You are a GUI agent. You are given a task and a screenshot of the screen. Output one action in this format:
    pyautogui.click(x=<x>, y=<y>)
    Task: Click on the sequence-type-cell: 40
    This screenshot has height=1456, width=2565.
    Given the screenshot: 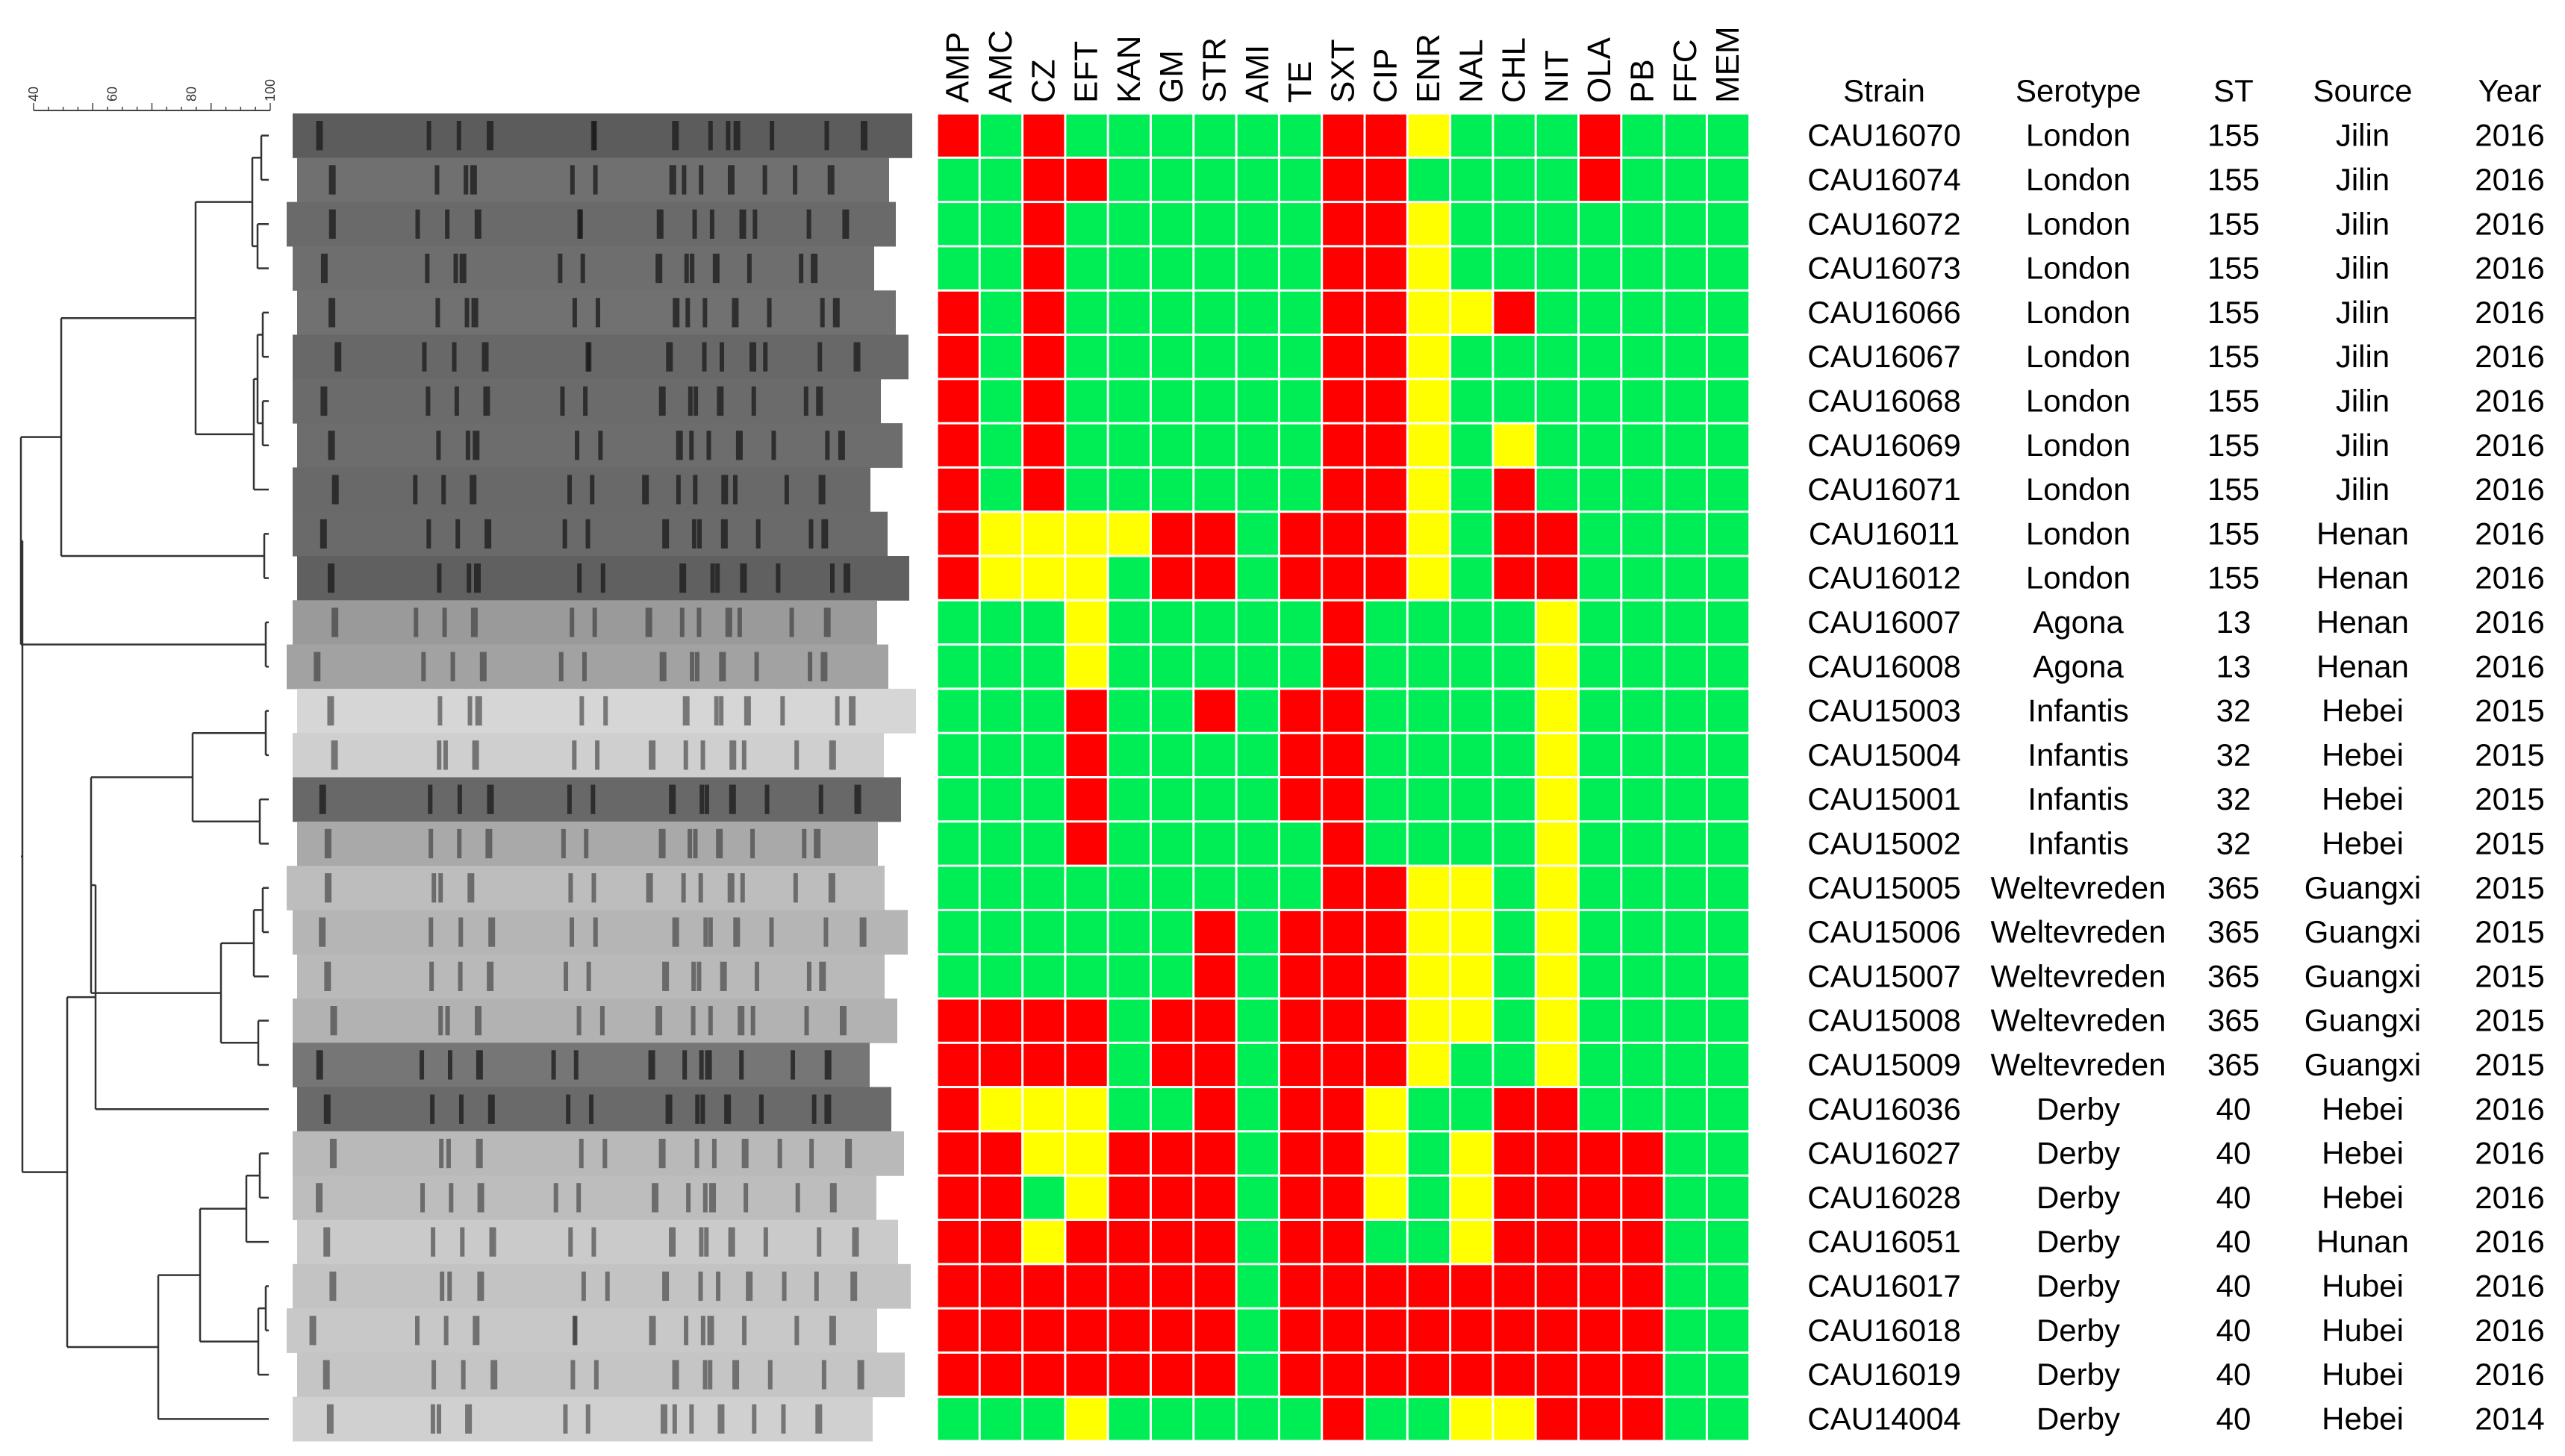 What is the action you would take?
    pyautogui.click(x=2233, y=1418)
    